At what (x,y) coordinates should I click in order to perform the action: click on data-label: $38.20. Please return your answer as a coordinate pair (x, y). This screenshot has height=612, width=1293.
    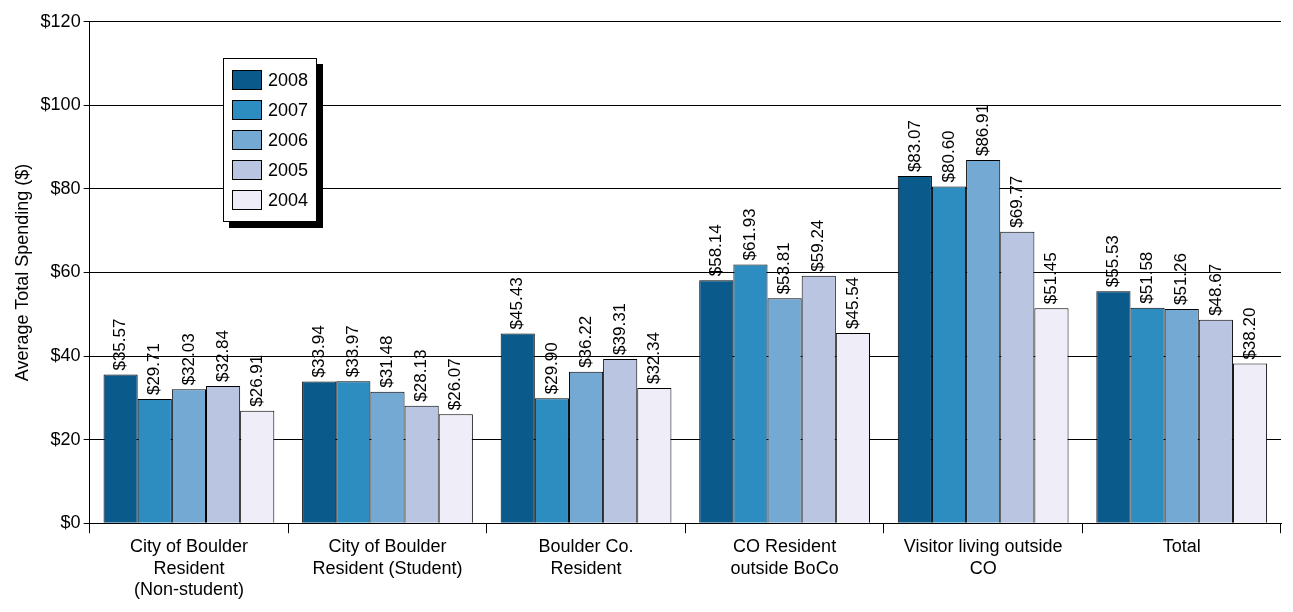
    Looking at the image, I should click on (1249, 333).